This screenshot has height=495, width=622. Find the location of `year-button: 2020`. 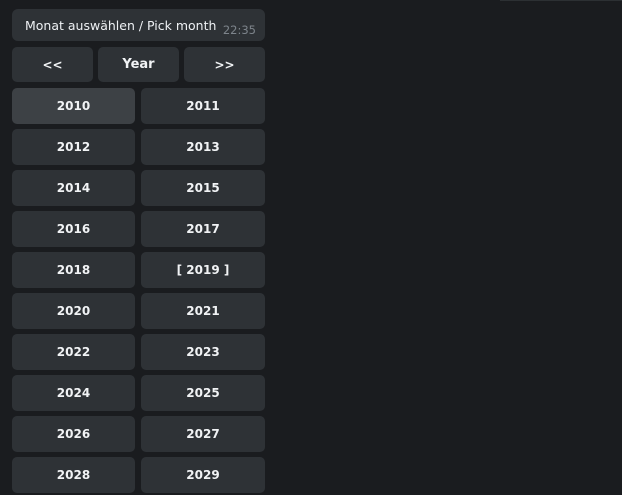

year-button: 2020 is located at coordinates (73, 311).